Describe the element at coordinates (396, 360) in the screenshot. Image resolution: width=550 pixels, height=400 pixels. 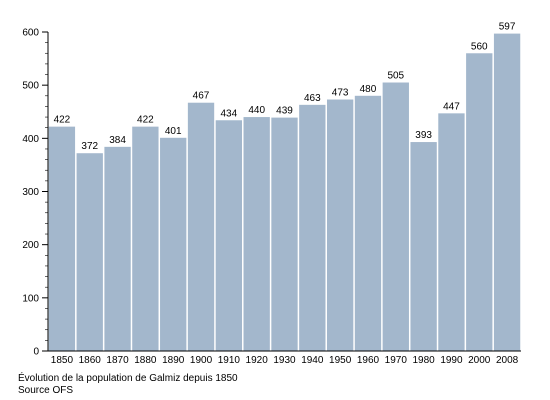
I see `x-tick-label-1970: 1970` at that location.